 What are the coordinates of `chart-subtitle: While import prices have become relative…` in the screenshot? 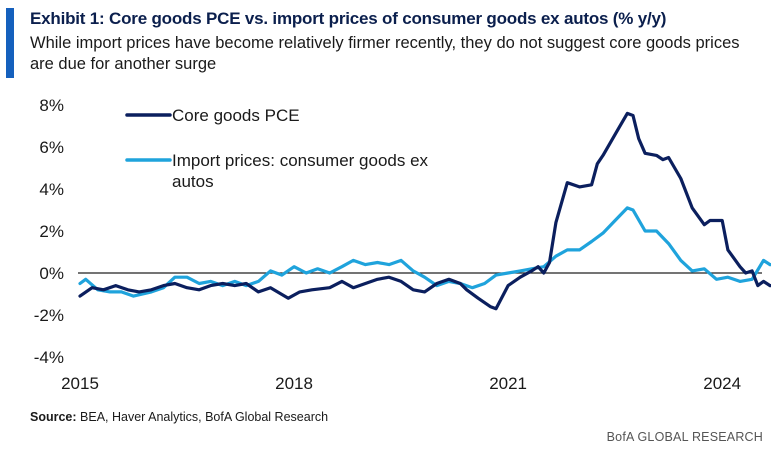 It's located at (385, 53).